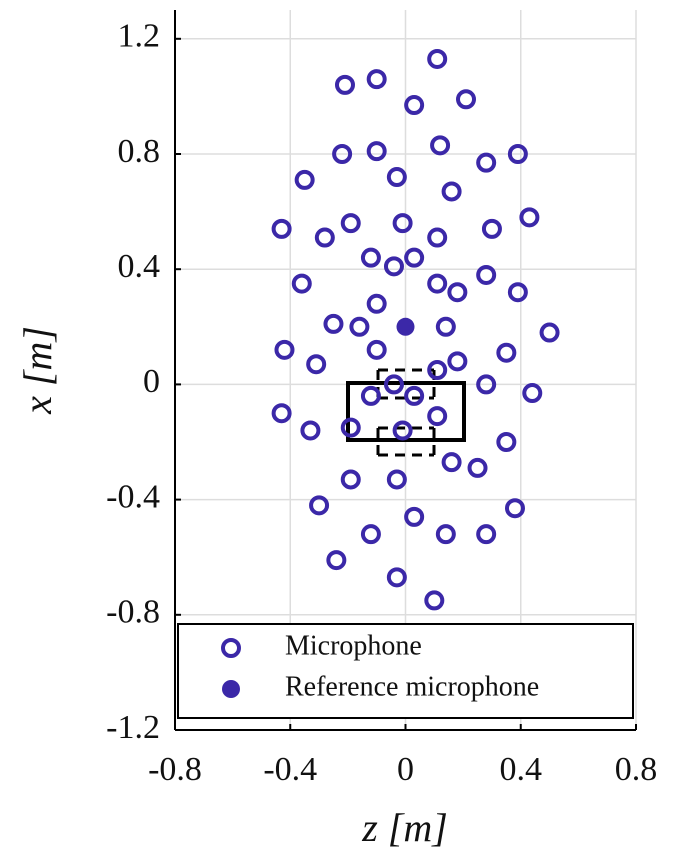  I want to click on setup-outline, so click(406, 412).